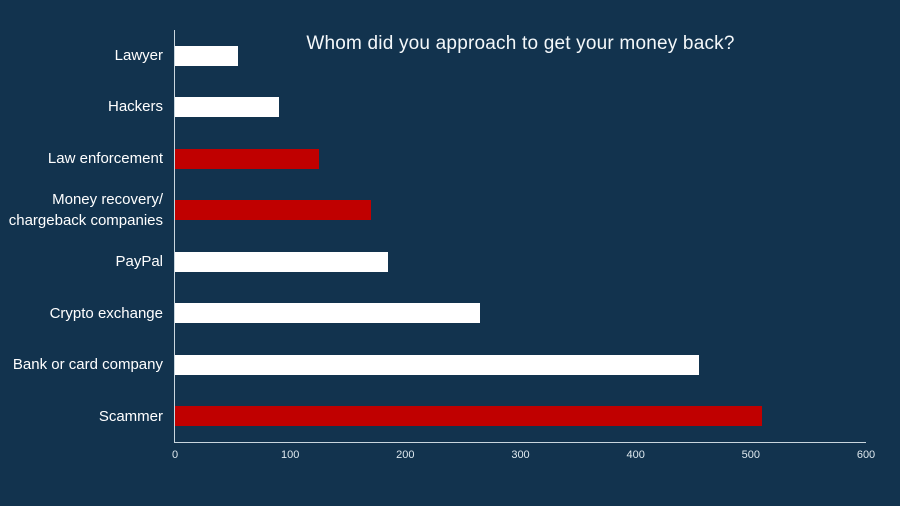 The width and height of the screenshot is (900, 506). I want to click on x-tick-label: 100, so click(290, 455).